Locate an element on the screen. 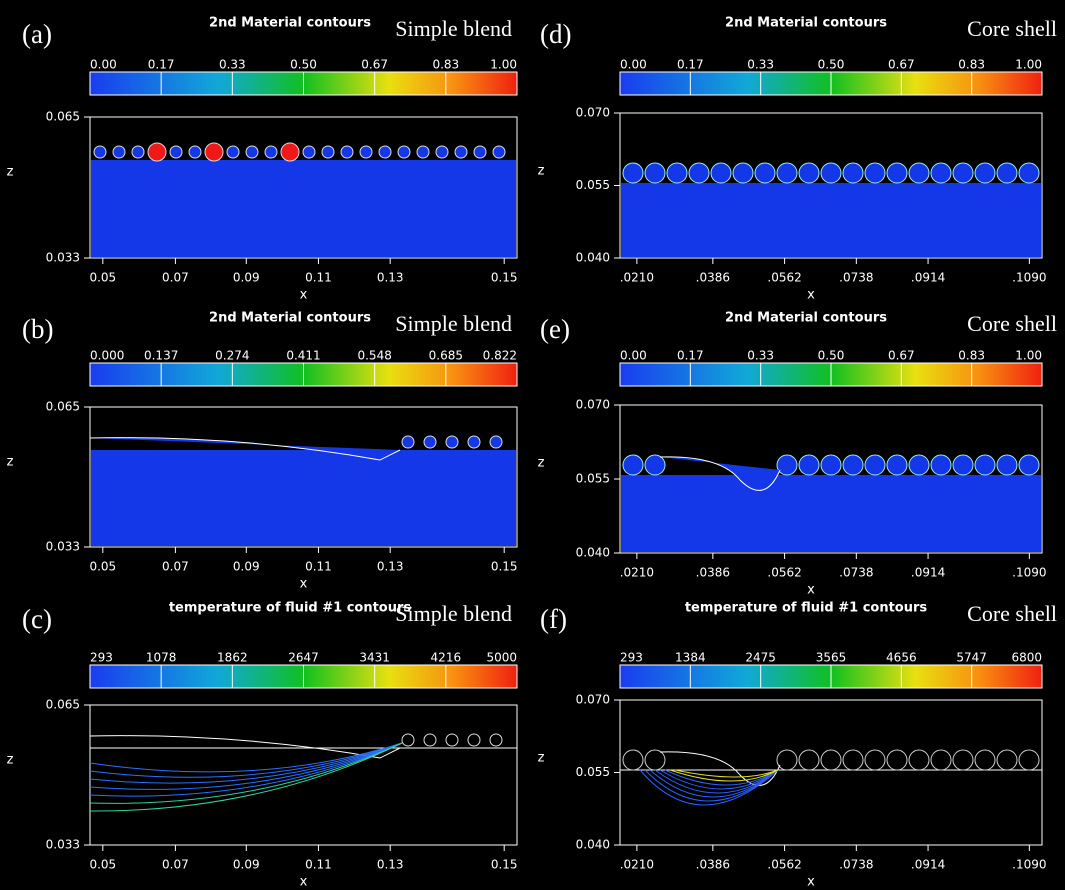 This screenshot has width=1065, height=890. panel-title: temperature of fluid #1 contours is located at coordinates (290, 608).